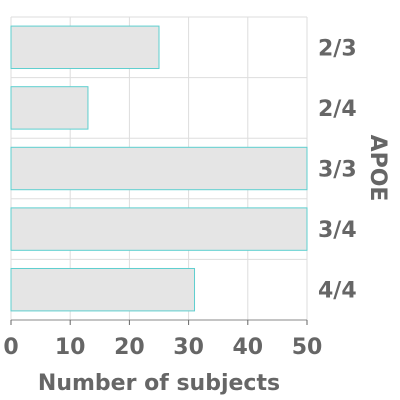 This screenshot has width=400, height=400. Describe the element at coordinates (70, 347) in the screenshot. I see `x-tick-label: 10` at that location.